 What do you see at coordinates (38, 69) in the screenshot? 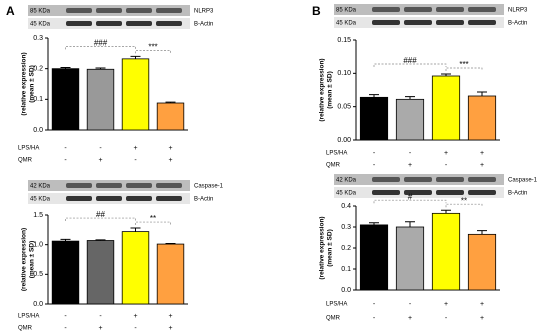
I see `y-tick-label: 0.2` at bounding box center [38, 69].